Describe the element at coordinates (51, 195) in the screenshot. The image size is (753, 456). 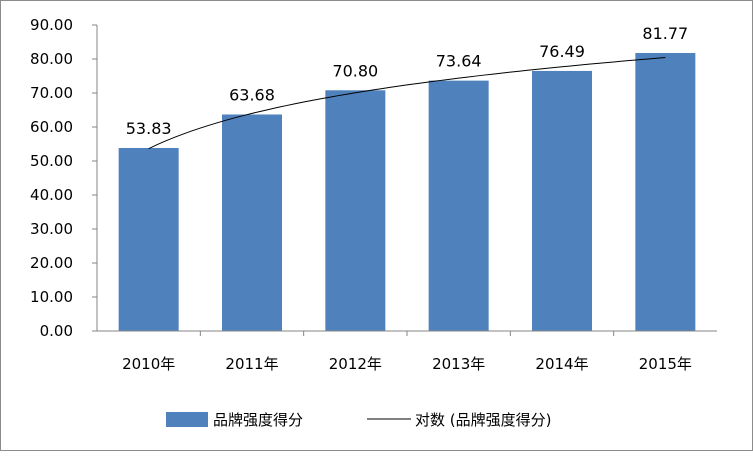
I see `y-tick-label: 40.00` at that location.